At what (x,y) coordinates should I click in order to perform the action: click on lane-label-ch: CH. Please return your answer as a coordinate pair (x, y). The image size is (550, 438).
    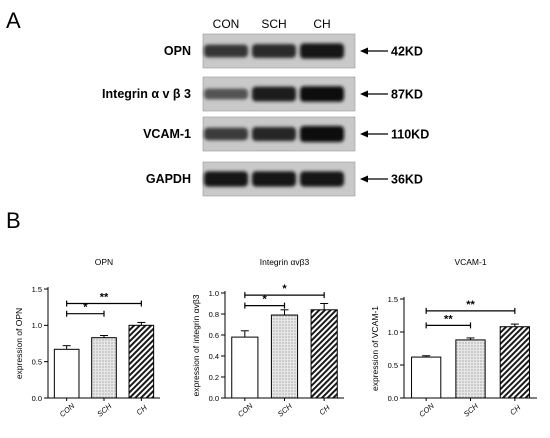
    Looking at the image, I should click on (321, 24).